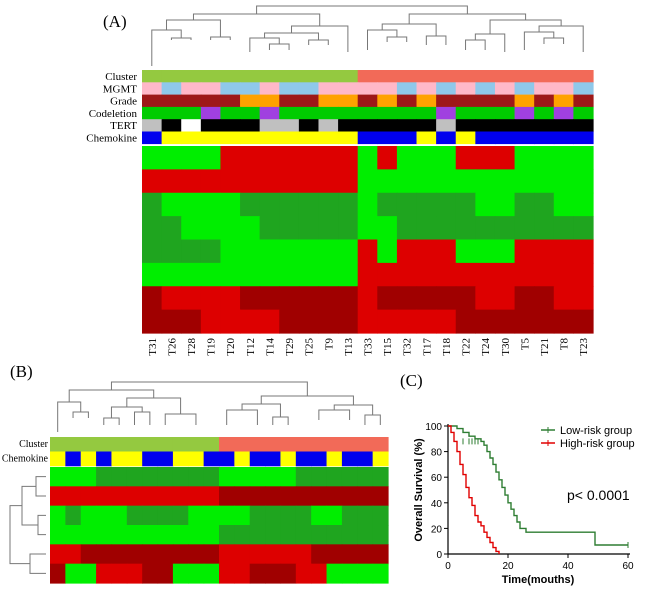 This screenshot has width=650, height=590. I want to click on sample-label: T23, so click(584, 347).